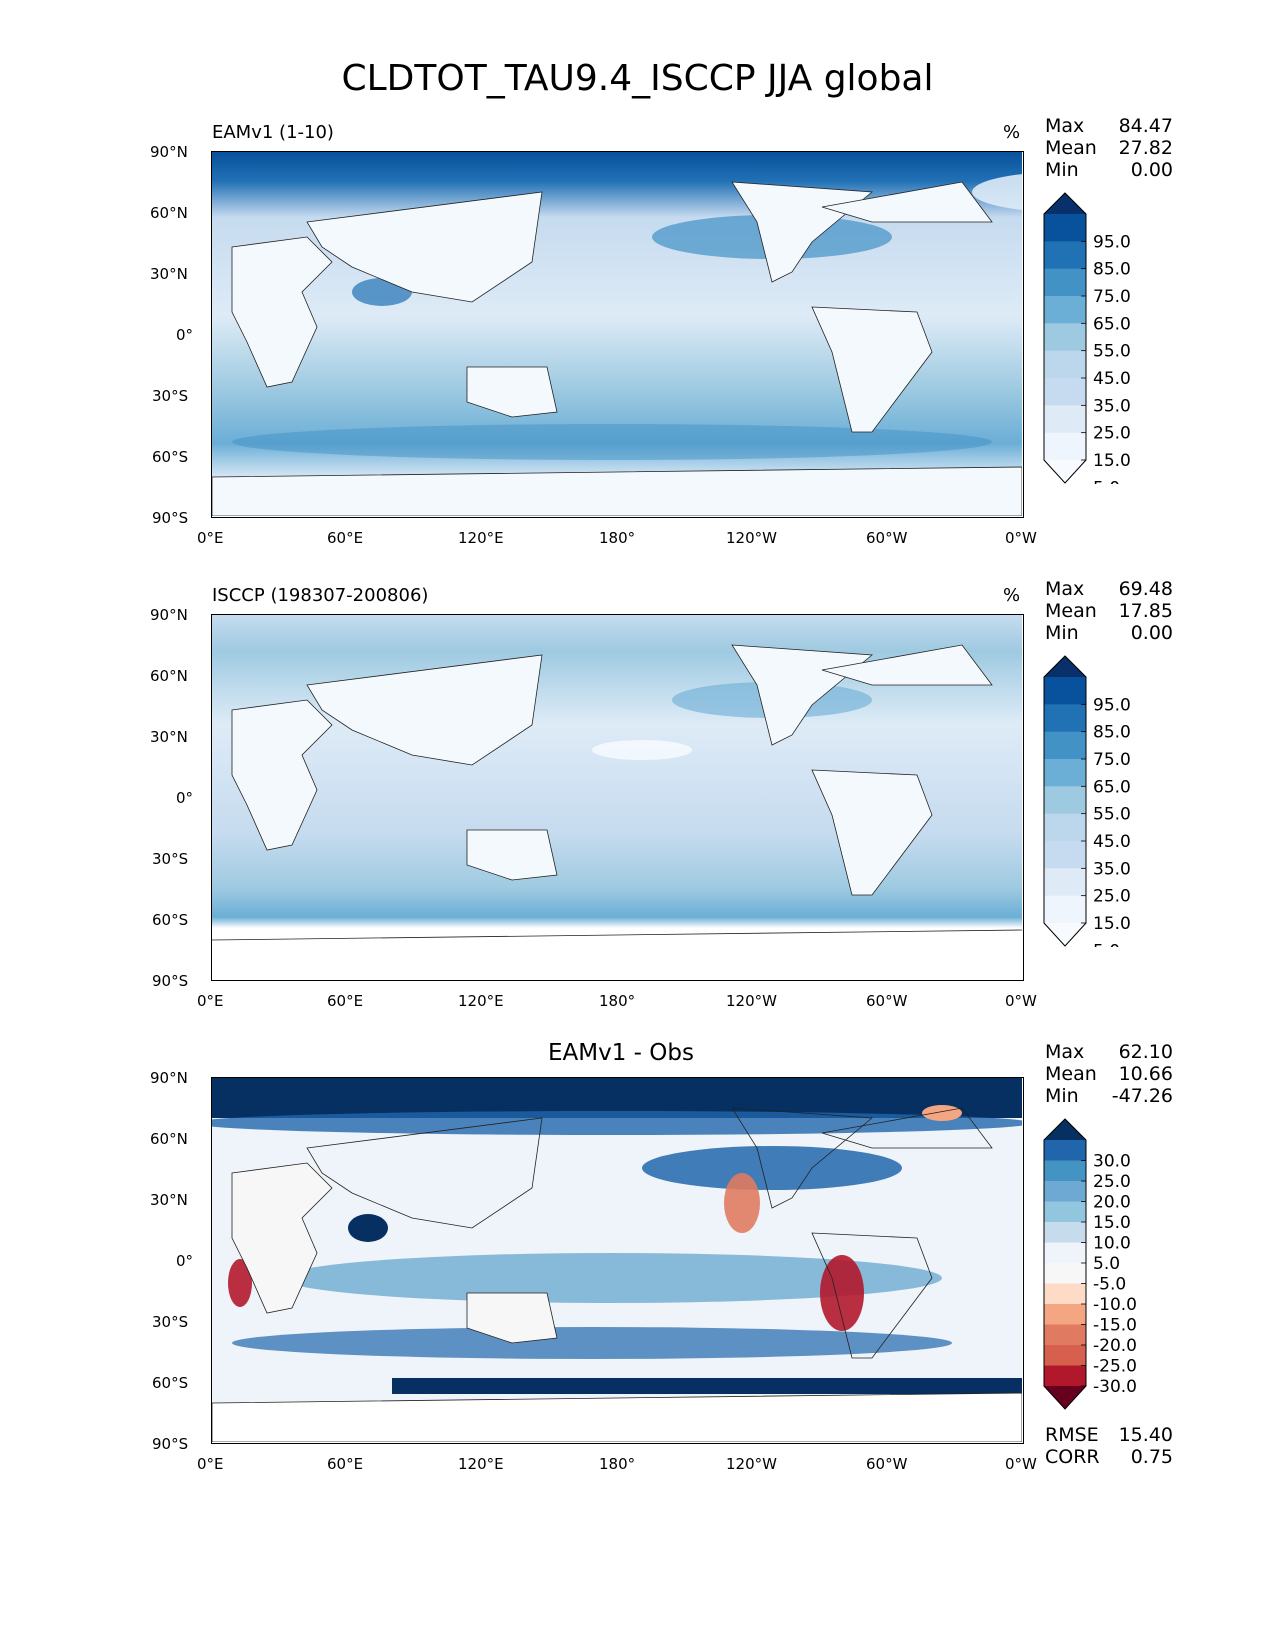 This screenshot has height=1650, width=1275. What do you see at coordinates (1109, 1074) in the screenshot?
I see `stats-box: Max 62.10 Mean 10.66 Min -47.26` at bounding box center [1109, 1074].